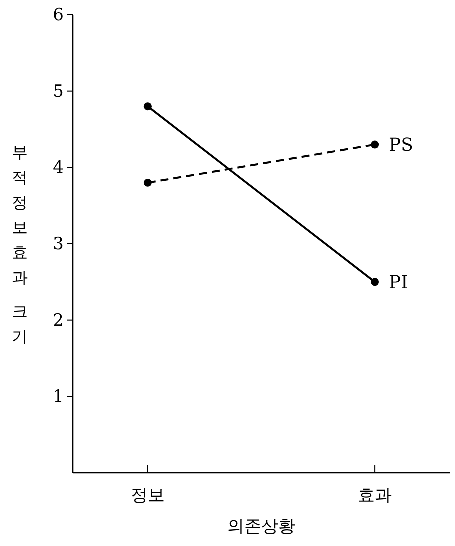  I want to click on y-tick-label: 5, so click(58, 92).